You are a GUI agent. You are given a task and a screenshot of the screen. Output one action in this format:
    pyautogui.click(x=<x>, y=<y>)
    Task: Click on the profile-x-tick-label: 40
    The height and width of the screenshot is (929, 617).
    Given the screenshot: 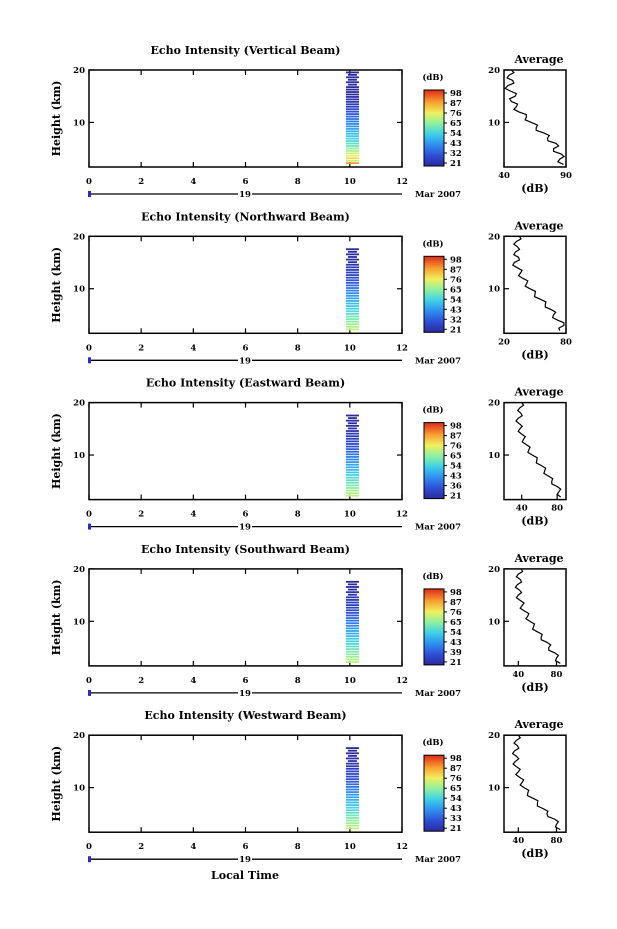 What is the action you would take?
    pyautogui.click(x=518, y=841)
    